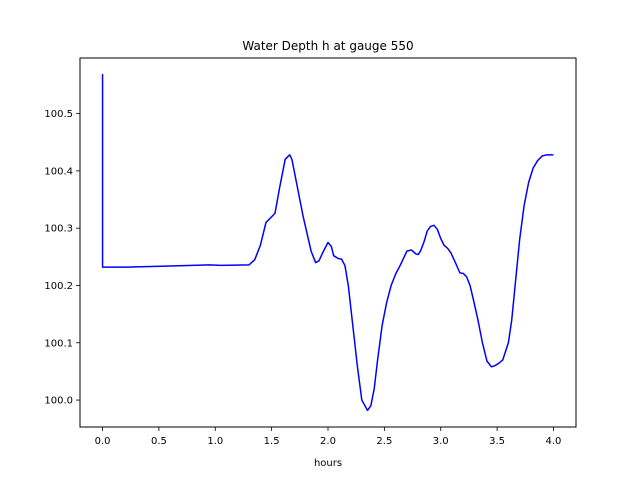 Image resolution: width=640 pixels, height=480 pixels. Describe the element at coordinates (58, 401) in the screenshot. I see `y-tick-label: 100.0` at that location.